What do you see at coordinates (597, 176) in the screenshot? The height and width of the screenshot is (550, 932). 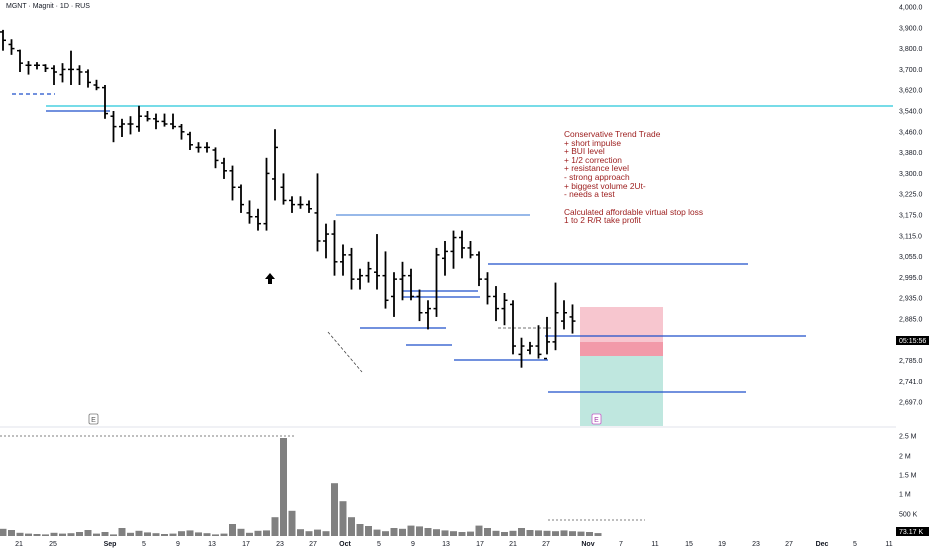 I see `note-line: - strong approach` at bounding box center [597, 176].